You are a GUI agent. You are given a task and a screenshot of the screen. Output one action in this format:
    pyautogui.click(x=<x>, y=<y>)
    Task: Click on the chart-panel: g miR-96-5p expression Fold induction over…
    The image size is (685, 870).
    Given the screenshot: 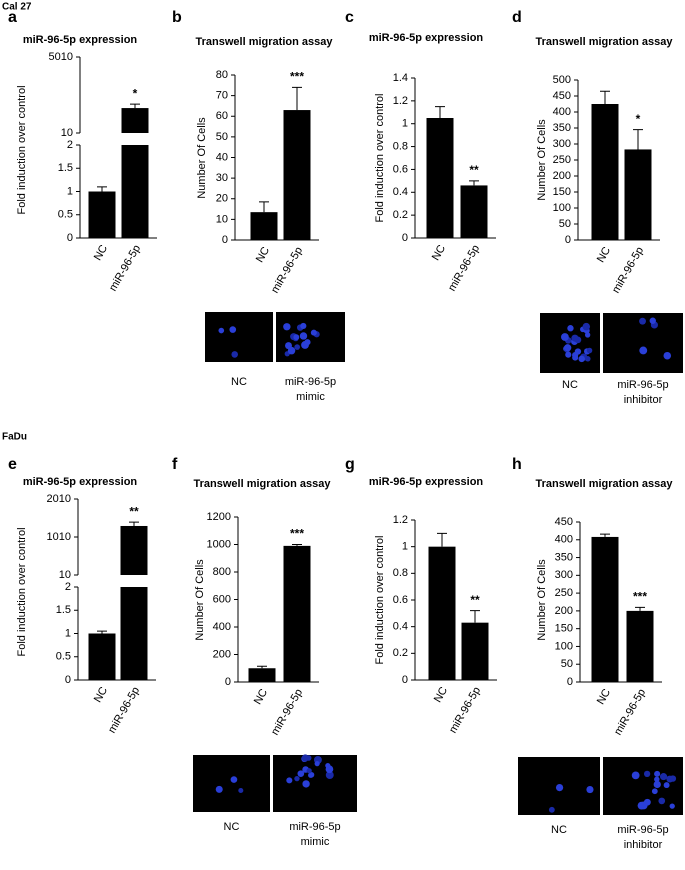 What is the action you would take?
    pyautogui.click(x=421, y=595)
    